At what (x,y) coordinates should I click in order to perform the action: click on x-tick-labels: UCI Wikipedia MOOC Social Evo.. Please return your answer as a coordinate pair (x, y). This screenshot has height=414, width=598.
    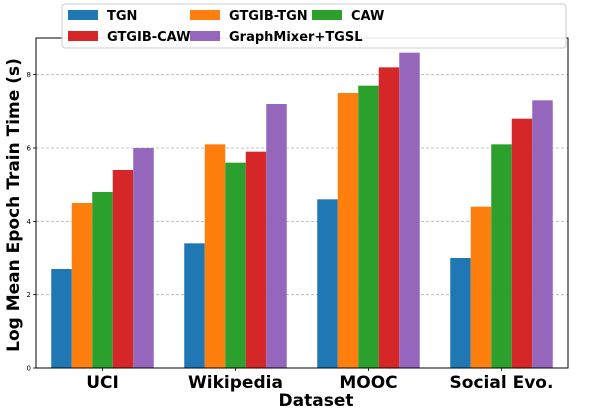
    Looking at the image, I should click on (319, 380).